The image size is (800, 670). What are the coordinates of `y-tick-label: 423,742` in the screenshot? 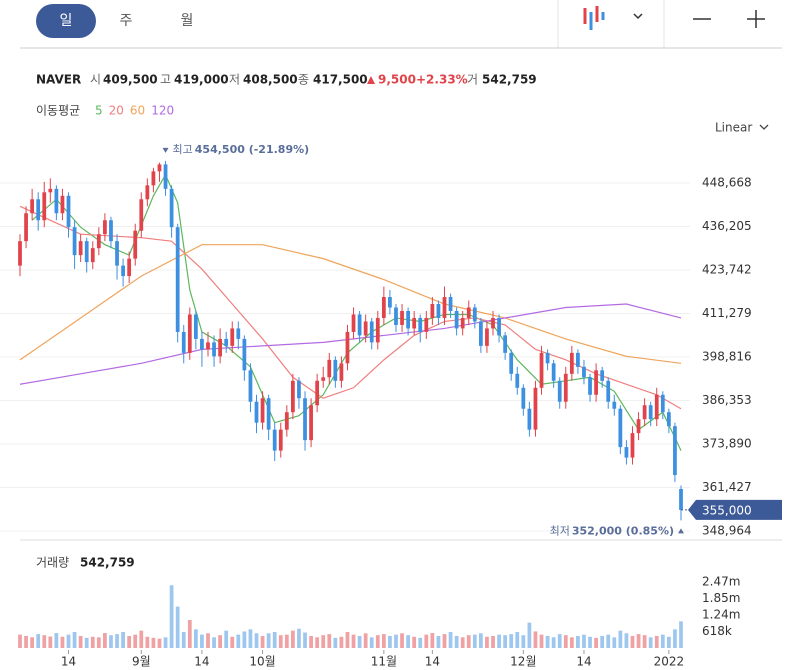 It's located at (727, 269).